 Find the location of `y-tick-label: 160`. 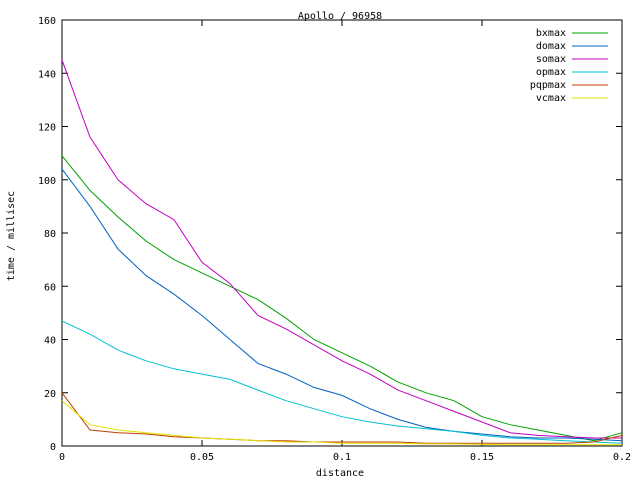

y-tick-label: 160 is located at coordinates (47, 21).